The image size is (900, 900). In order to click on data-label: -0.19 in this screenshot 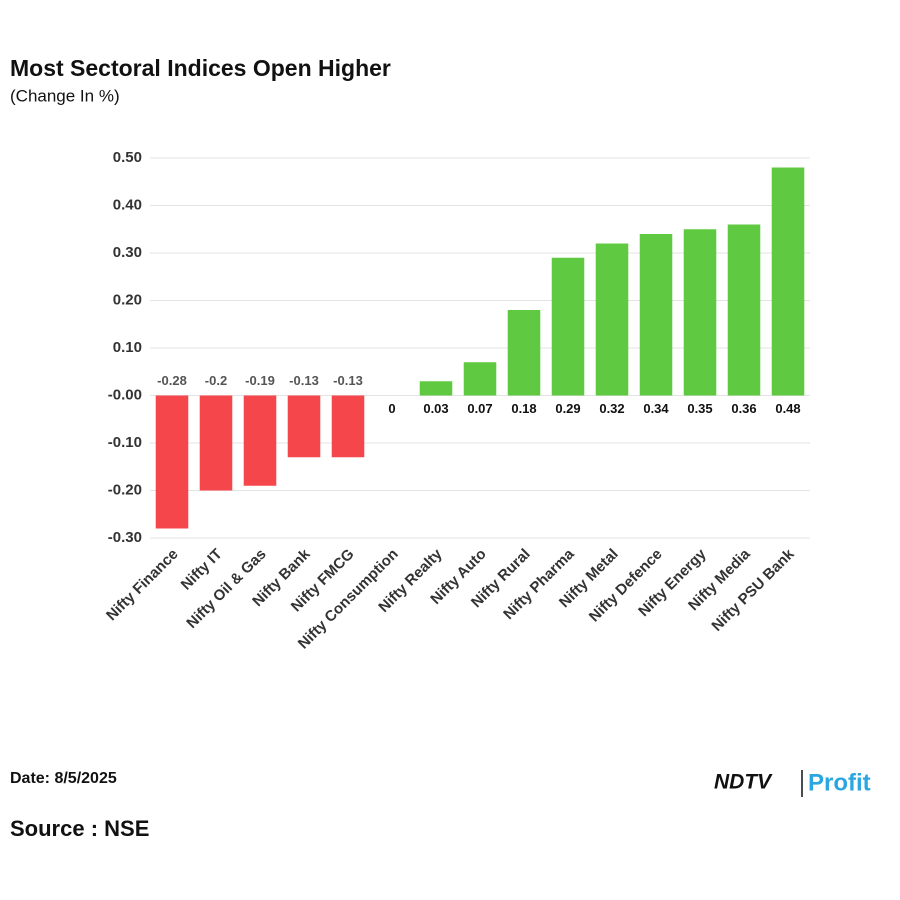, I will do `click(260, 380)`.